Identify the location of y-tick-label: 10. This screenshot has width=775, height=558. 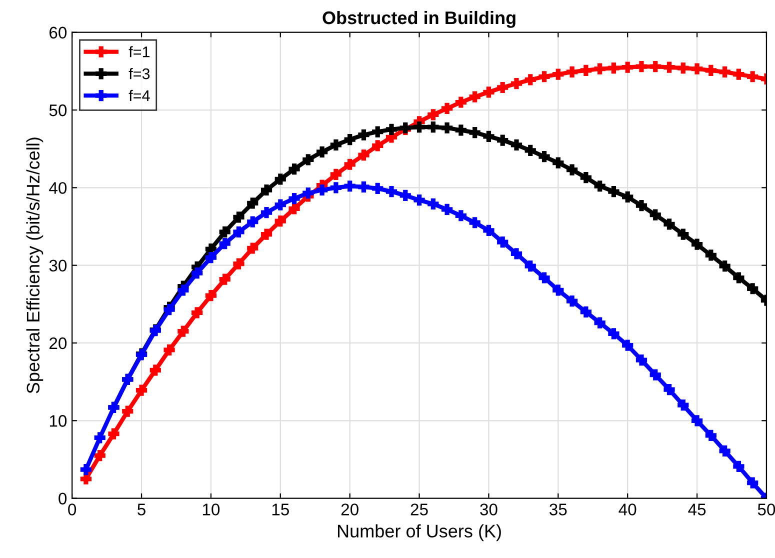
(58, 421).